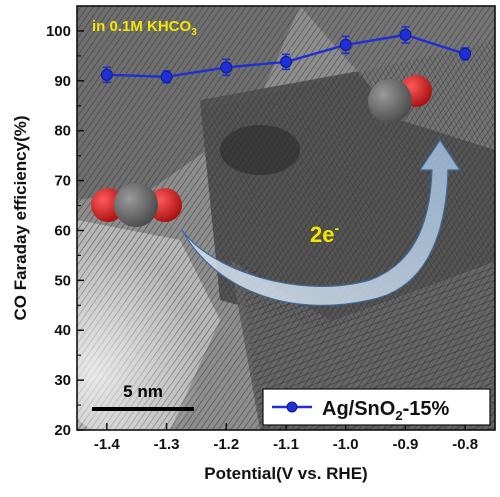 The image size is (500, 497). I want to click on scale-bar-label: 5 nm, so click(143, 391).